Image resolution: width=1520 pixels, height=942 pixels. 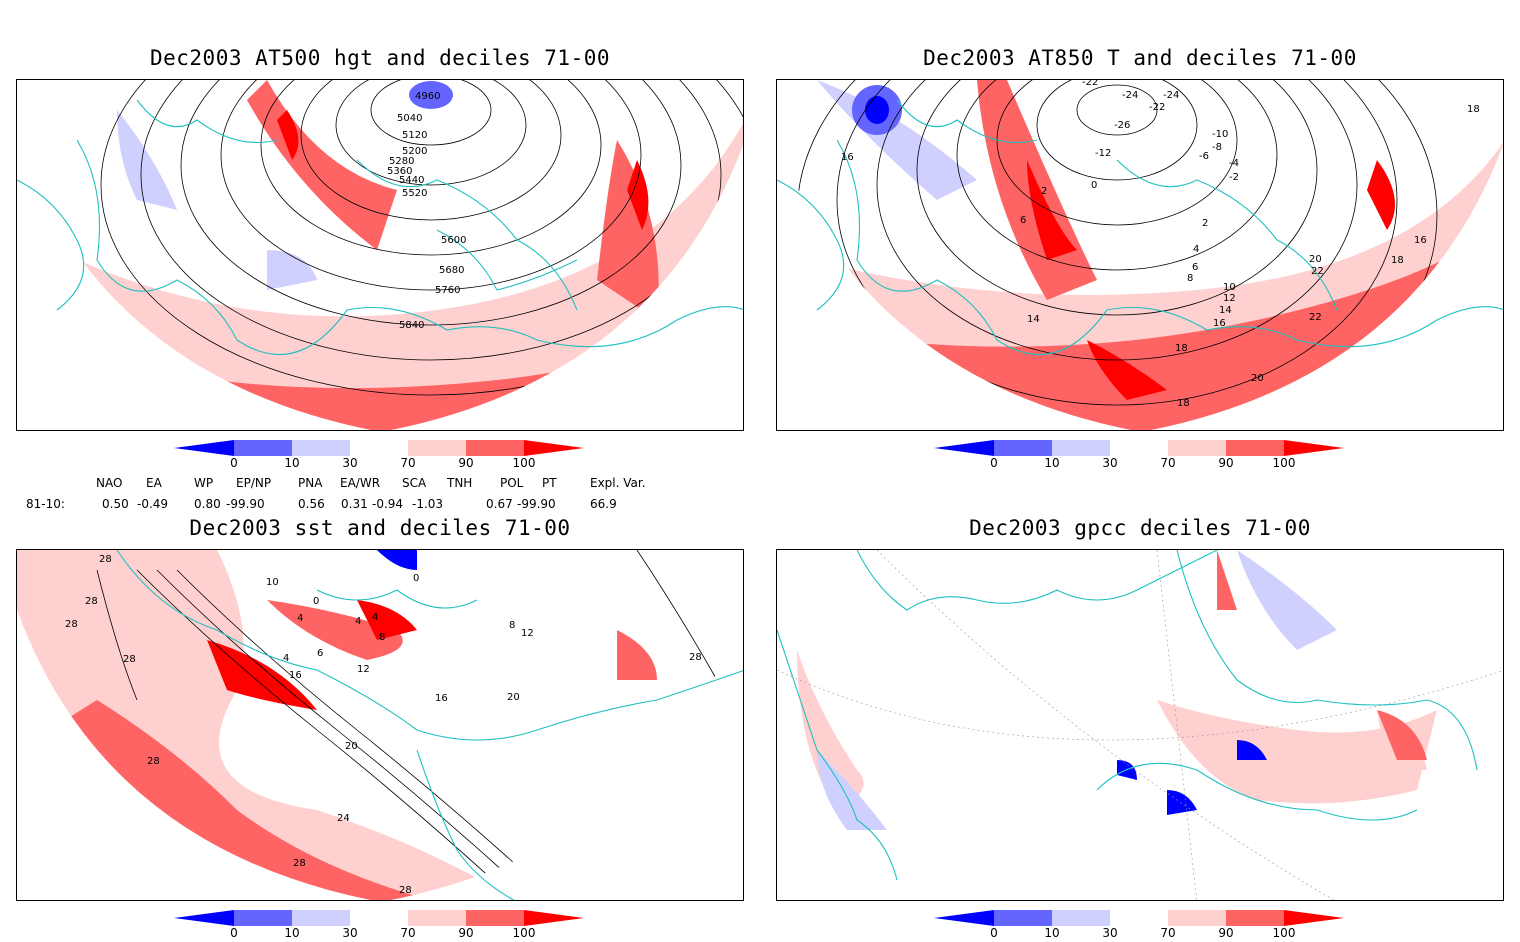 What do you see at coordinates (204, 483) in the screenshot?
I see `index-header-wp: WP` at bounding box center [204, 483].